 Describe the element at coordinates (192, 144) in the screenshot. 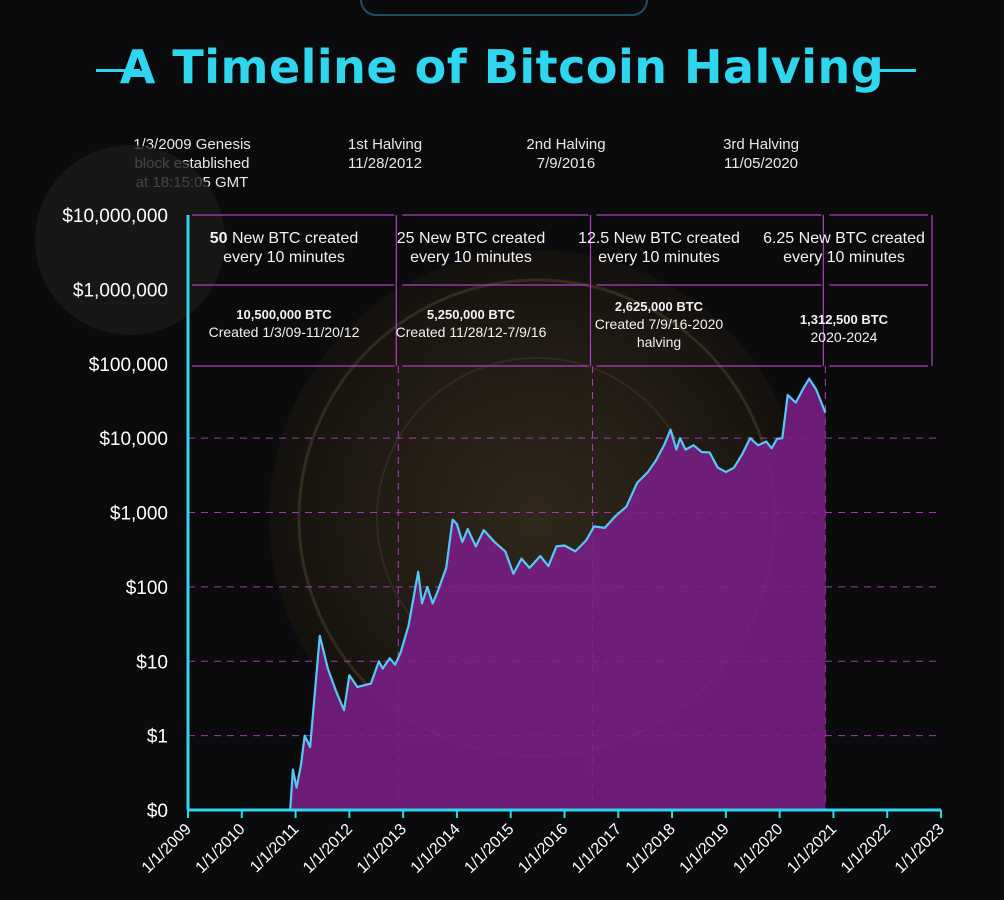

I see `event-genesis-line1: 1/3/2009 Genesis` at that location.